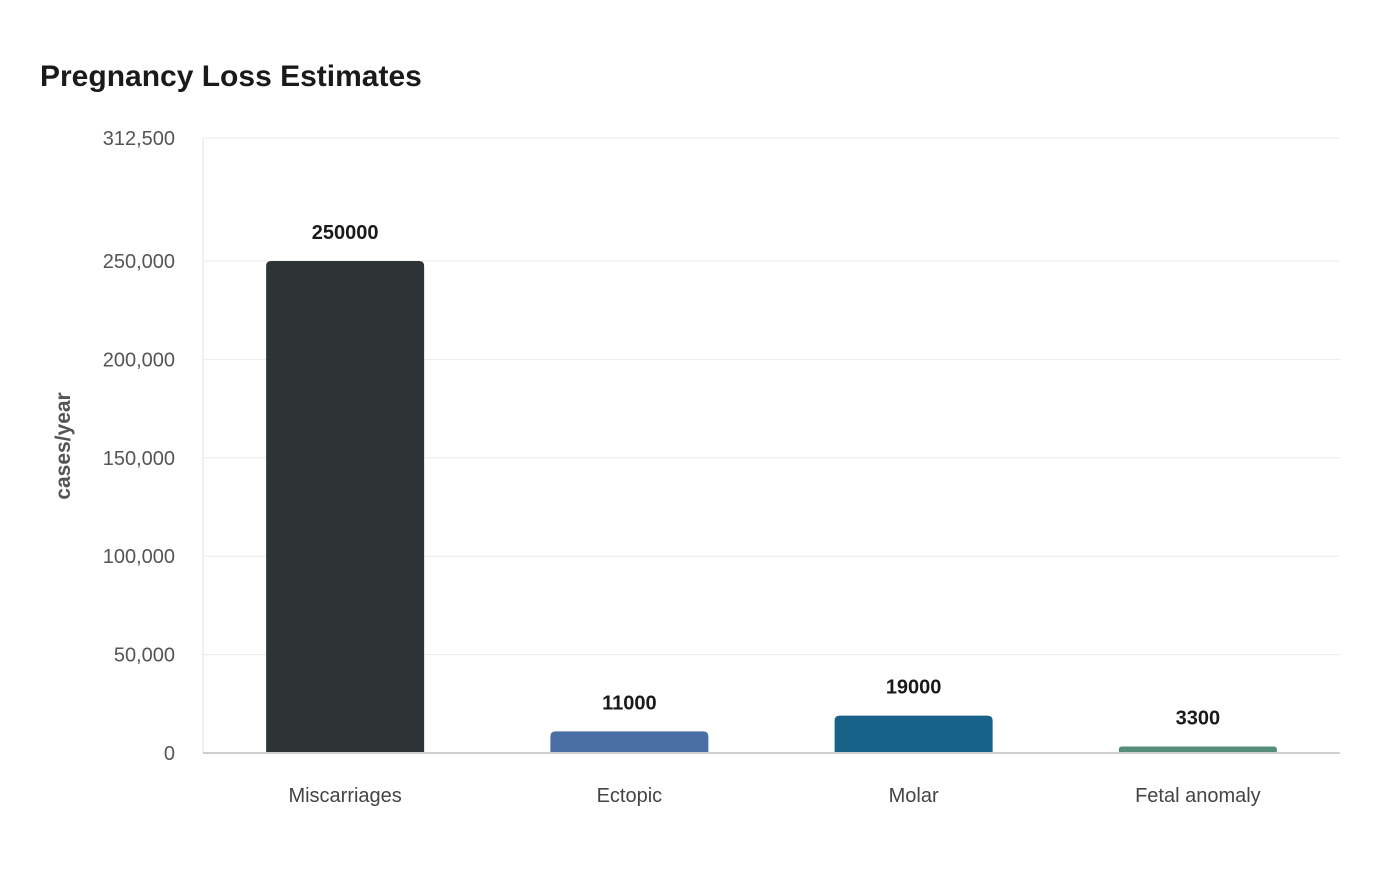 The width and height of the screenshot is (1400, 880). Describe the element at coordinates (345, 507) in the screenshot. I see `bar-miscarriages` at that location.